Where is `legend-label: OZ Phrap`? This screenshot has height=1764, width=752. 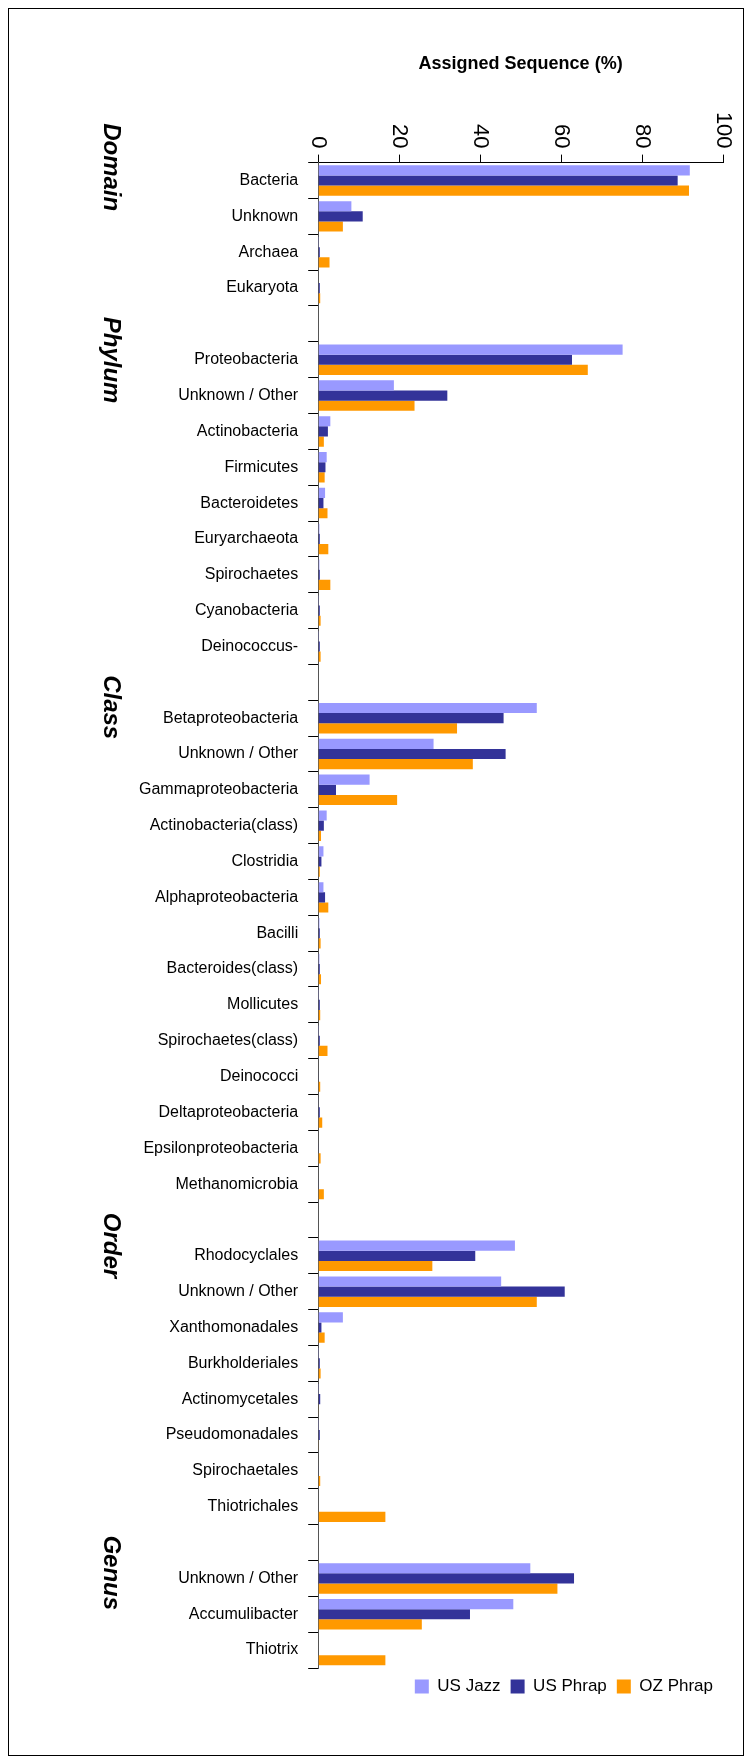
legend-label: OZ Phrap is located at coordinates (676, 1686).